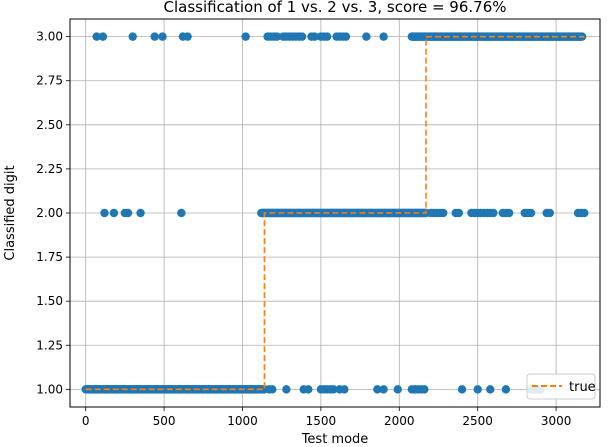 The image size is (613, 447). I want to click on y-tick-label: 1.50, so click(49, 301).